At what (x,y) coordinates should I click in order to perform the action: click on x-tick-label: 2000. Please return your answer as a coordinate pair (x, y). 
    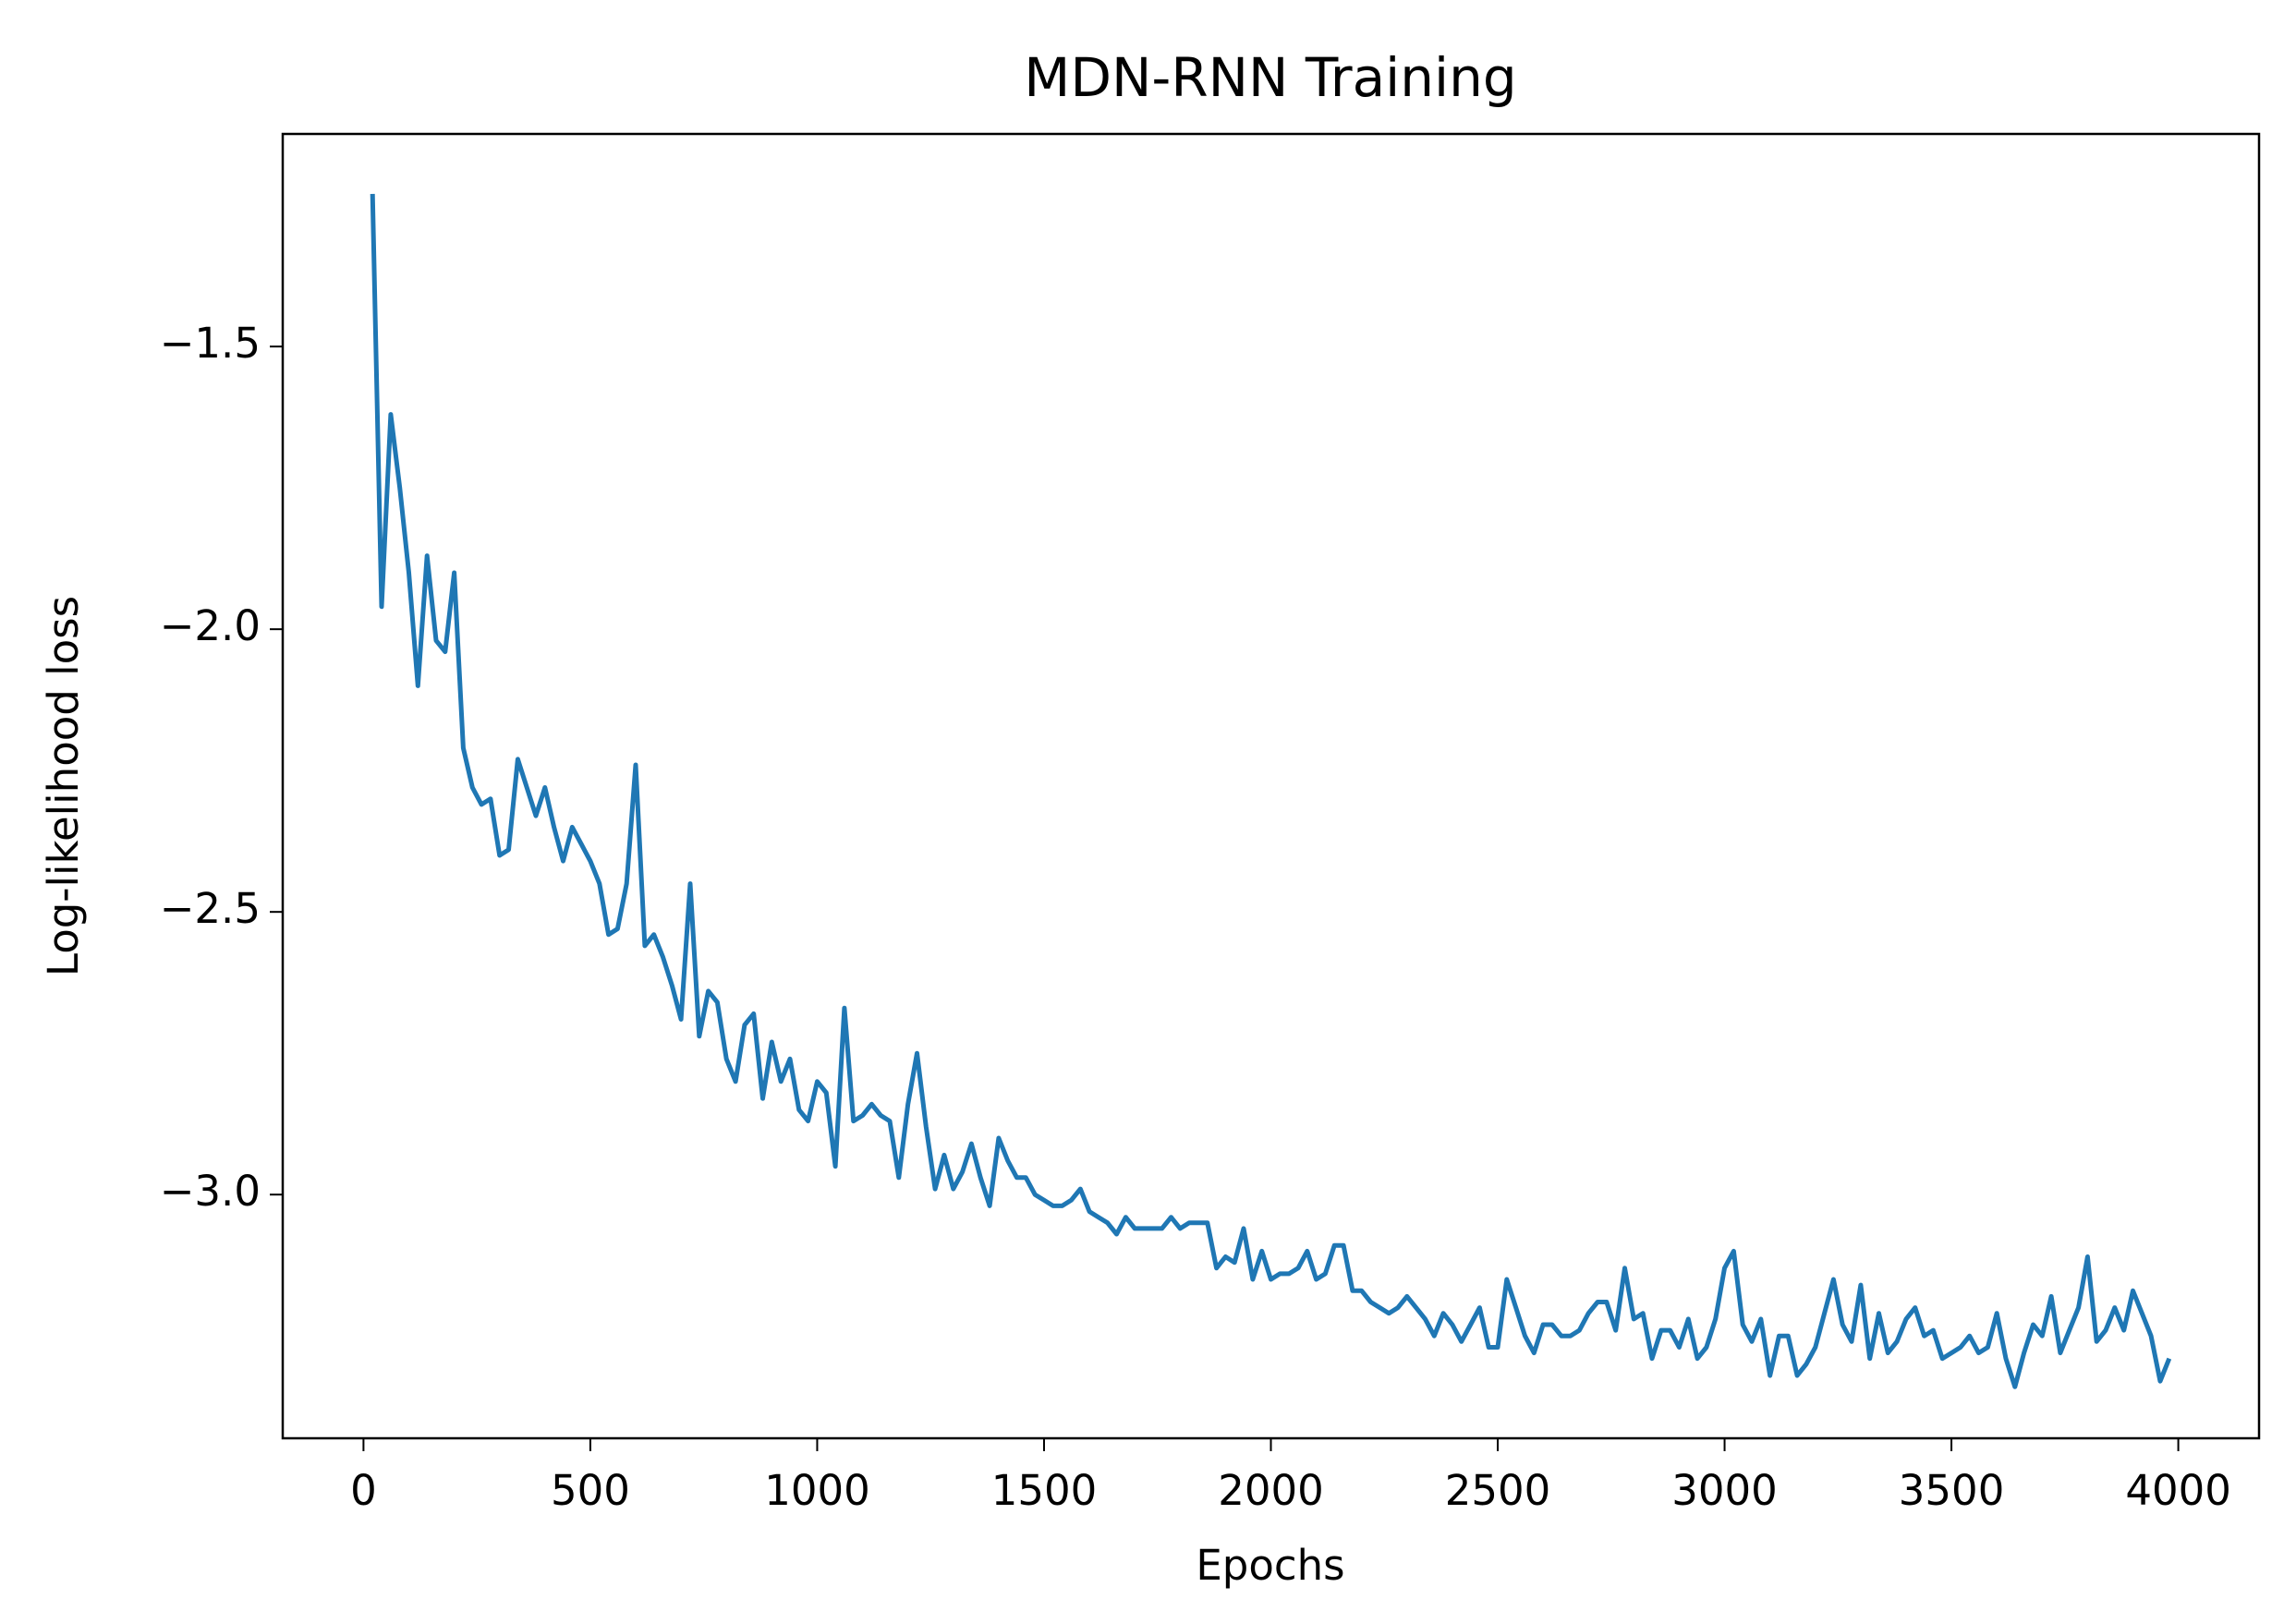
    Looking at the image, I should click on (1271, 1491).